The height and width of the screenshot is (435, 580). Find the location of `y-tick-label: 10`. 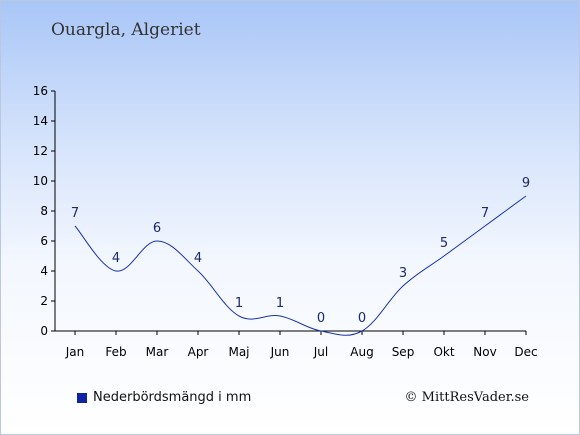

y-tick-label: 10 is located at coordinates (40, 181).